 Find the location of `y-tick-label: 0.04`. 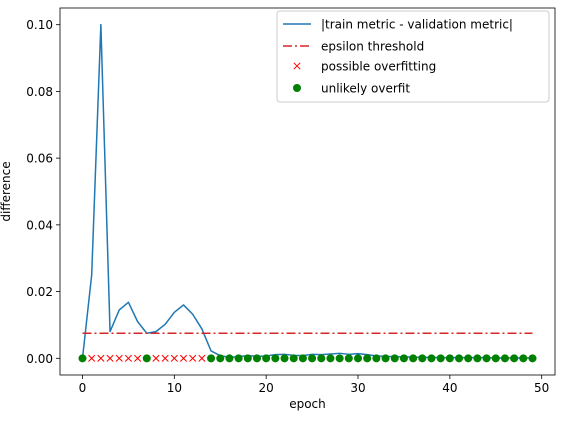

y-tick-label: 0.04 is located at coordinates (39, 225).